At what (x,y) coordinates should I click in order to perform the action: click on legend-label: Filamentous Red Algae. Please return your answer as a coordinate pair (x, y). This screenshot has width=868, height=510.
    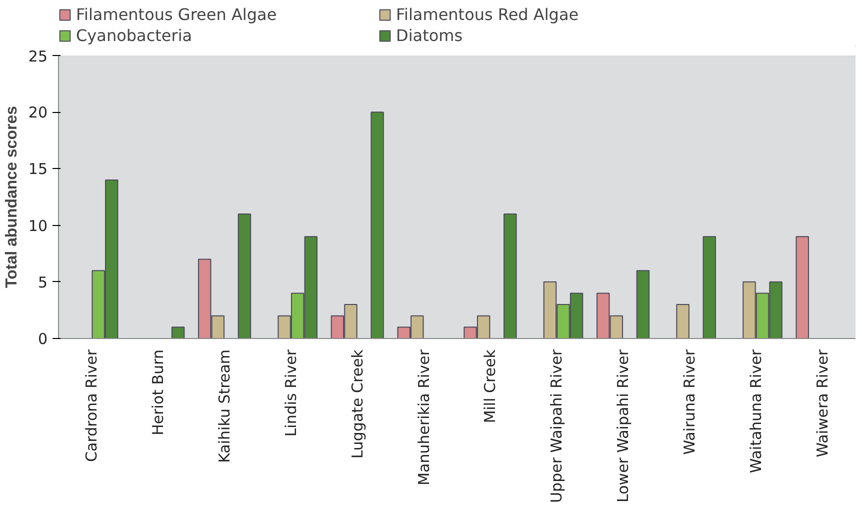
    Looking at the image, I should click on (488, 14).